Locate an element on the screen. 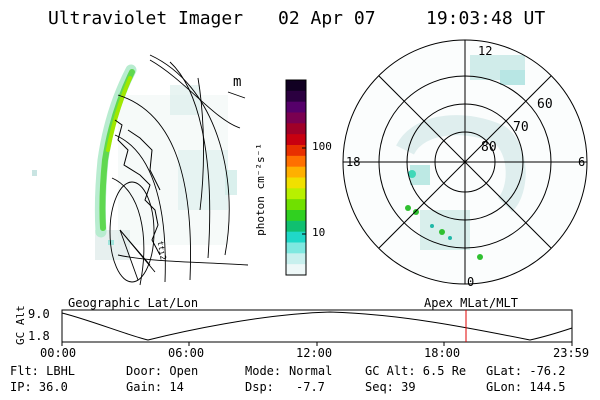 This screenshot has width=600, height=400. stat-filter: Flt: LBHL is located at coordinates (43, 371).